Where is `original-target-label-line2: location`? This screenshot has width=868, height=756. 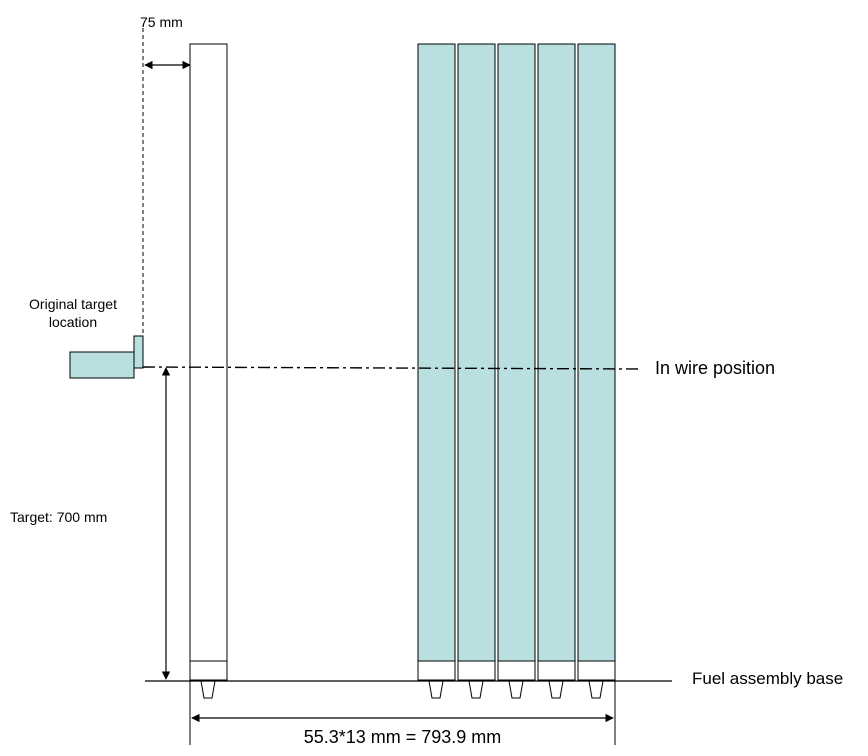 original-target-label-line2: location is located at coordinates (73, 322).